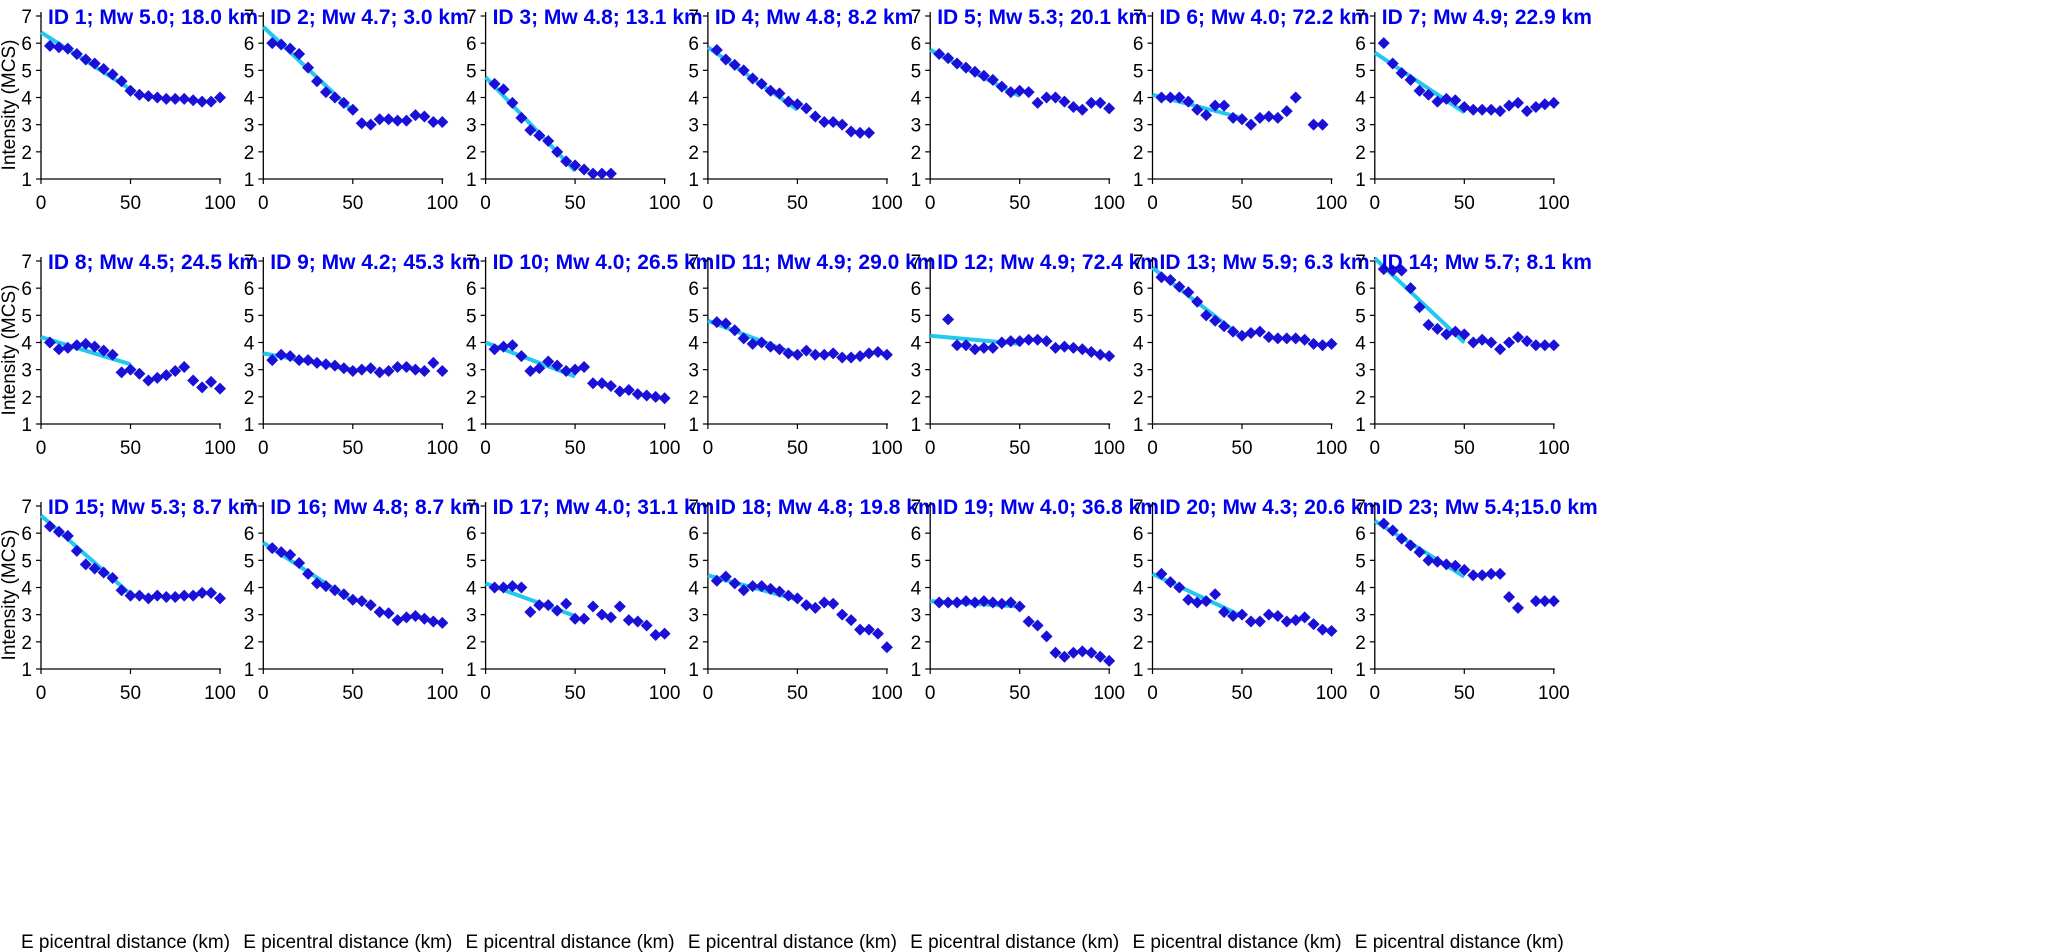 The width and height of the screenshot is (2067, 952). What do you see at coordinates (86, 351) in the screenshot?
I see `fit-line` at bounding box center [86, 351].